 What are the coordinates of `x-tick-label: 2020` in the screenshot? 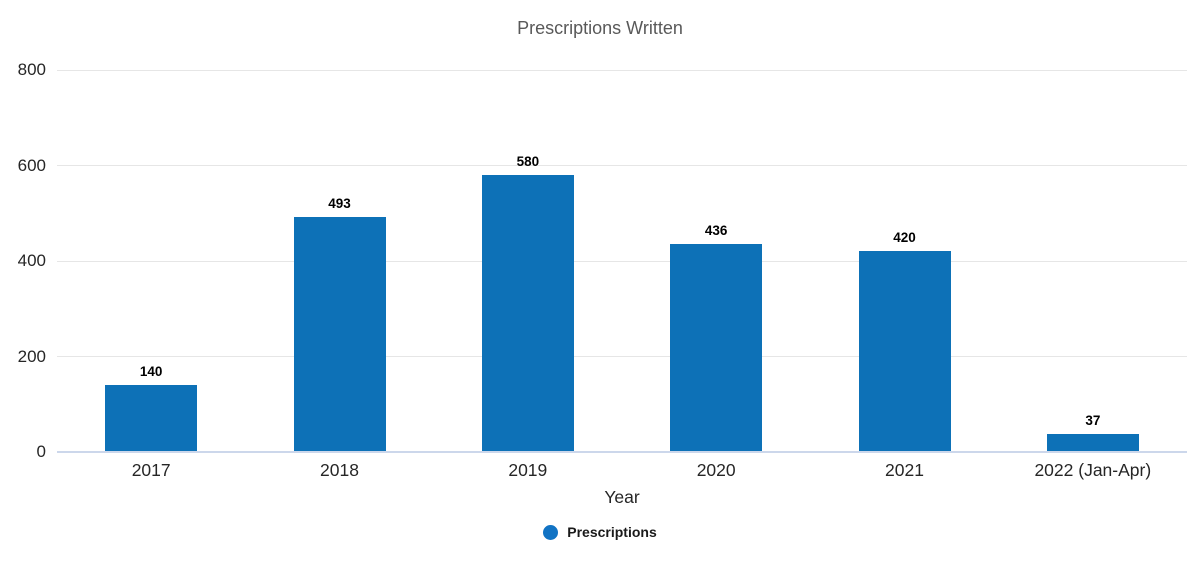 It's located at (716, 470).